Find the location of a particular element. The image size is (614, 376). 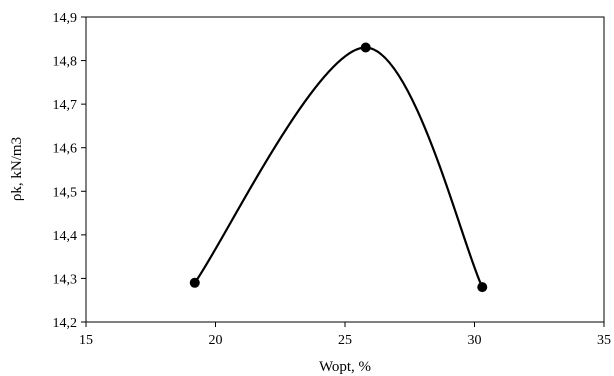

y-axis-title: ρk, kN/m3 is located at coordinates (17, 169).